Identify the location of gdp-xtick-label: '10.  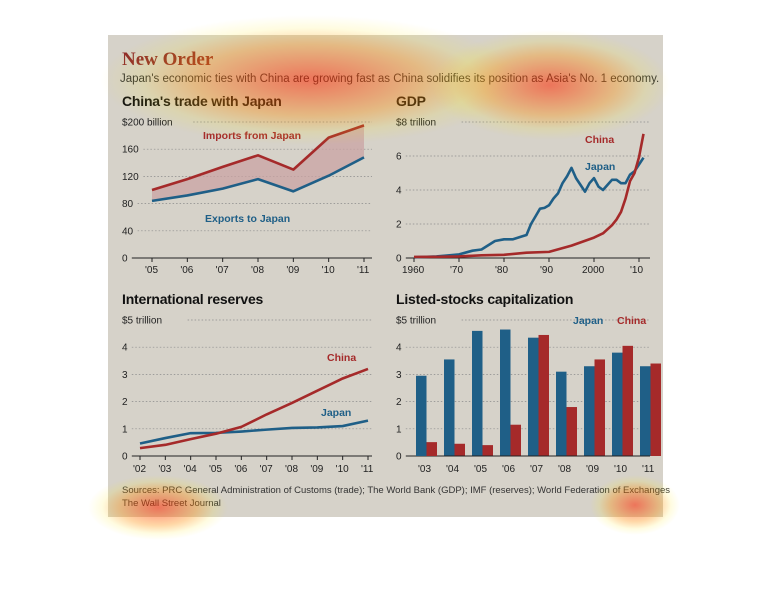
(636, 270).